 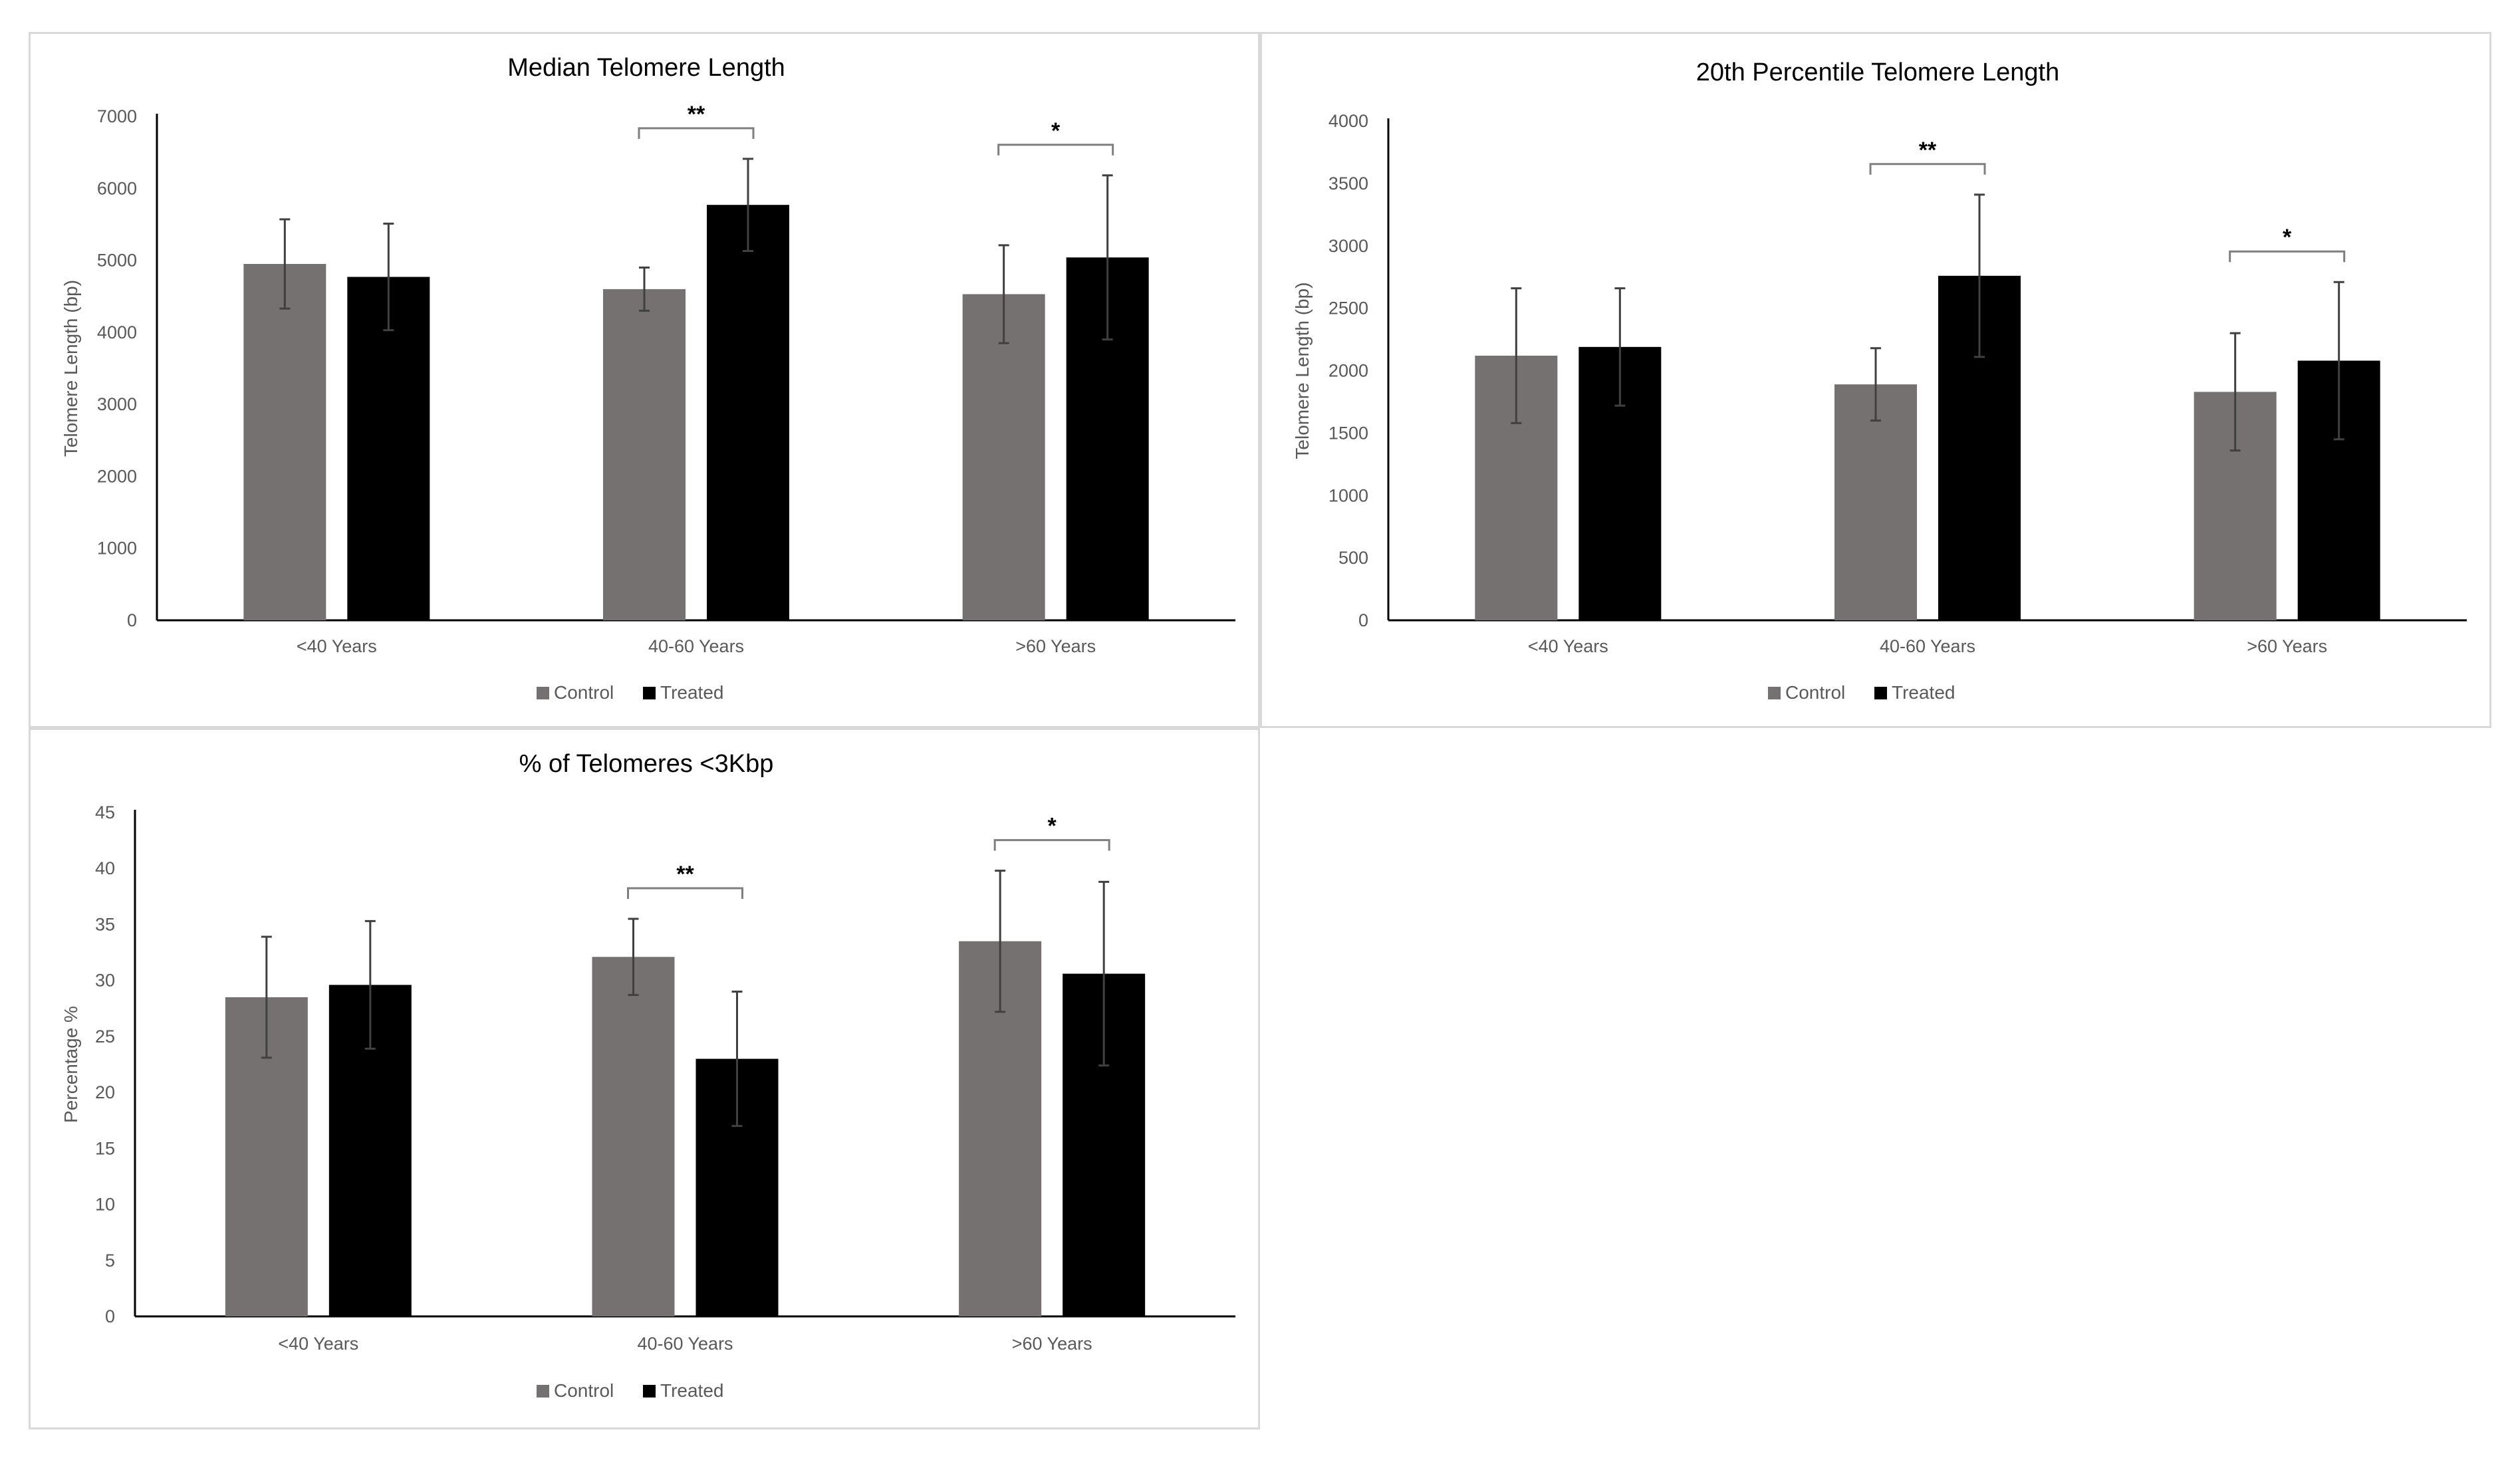 I want to click on y-tick-label: 30, so click(x=105, y=981).